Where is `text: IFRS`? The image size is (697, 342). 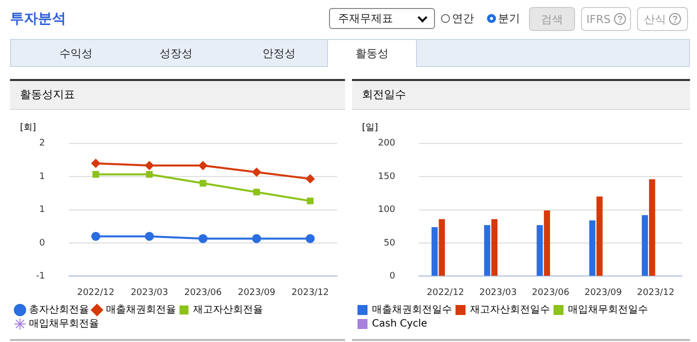
text: IFRS is located at coordinates (598, 19).